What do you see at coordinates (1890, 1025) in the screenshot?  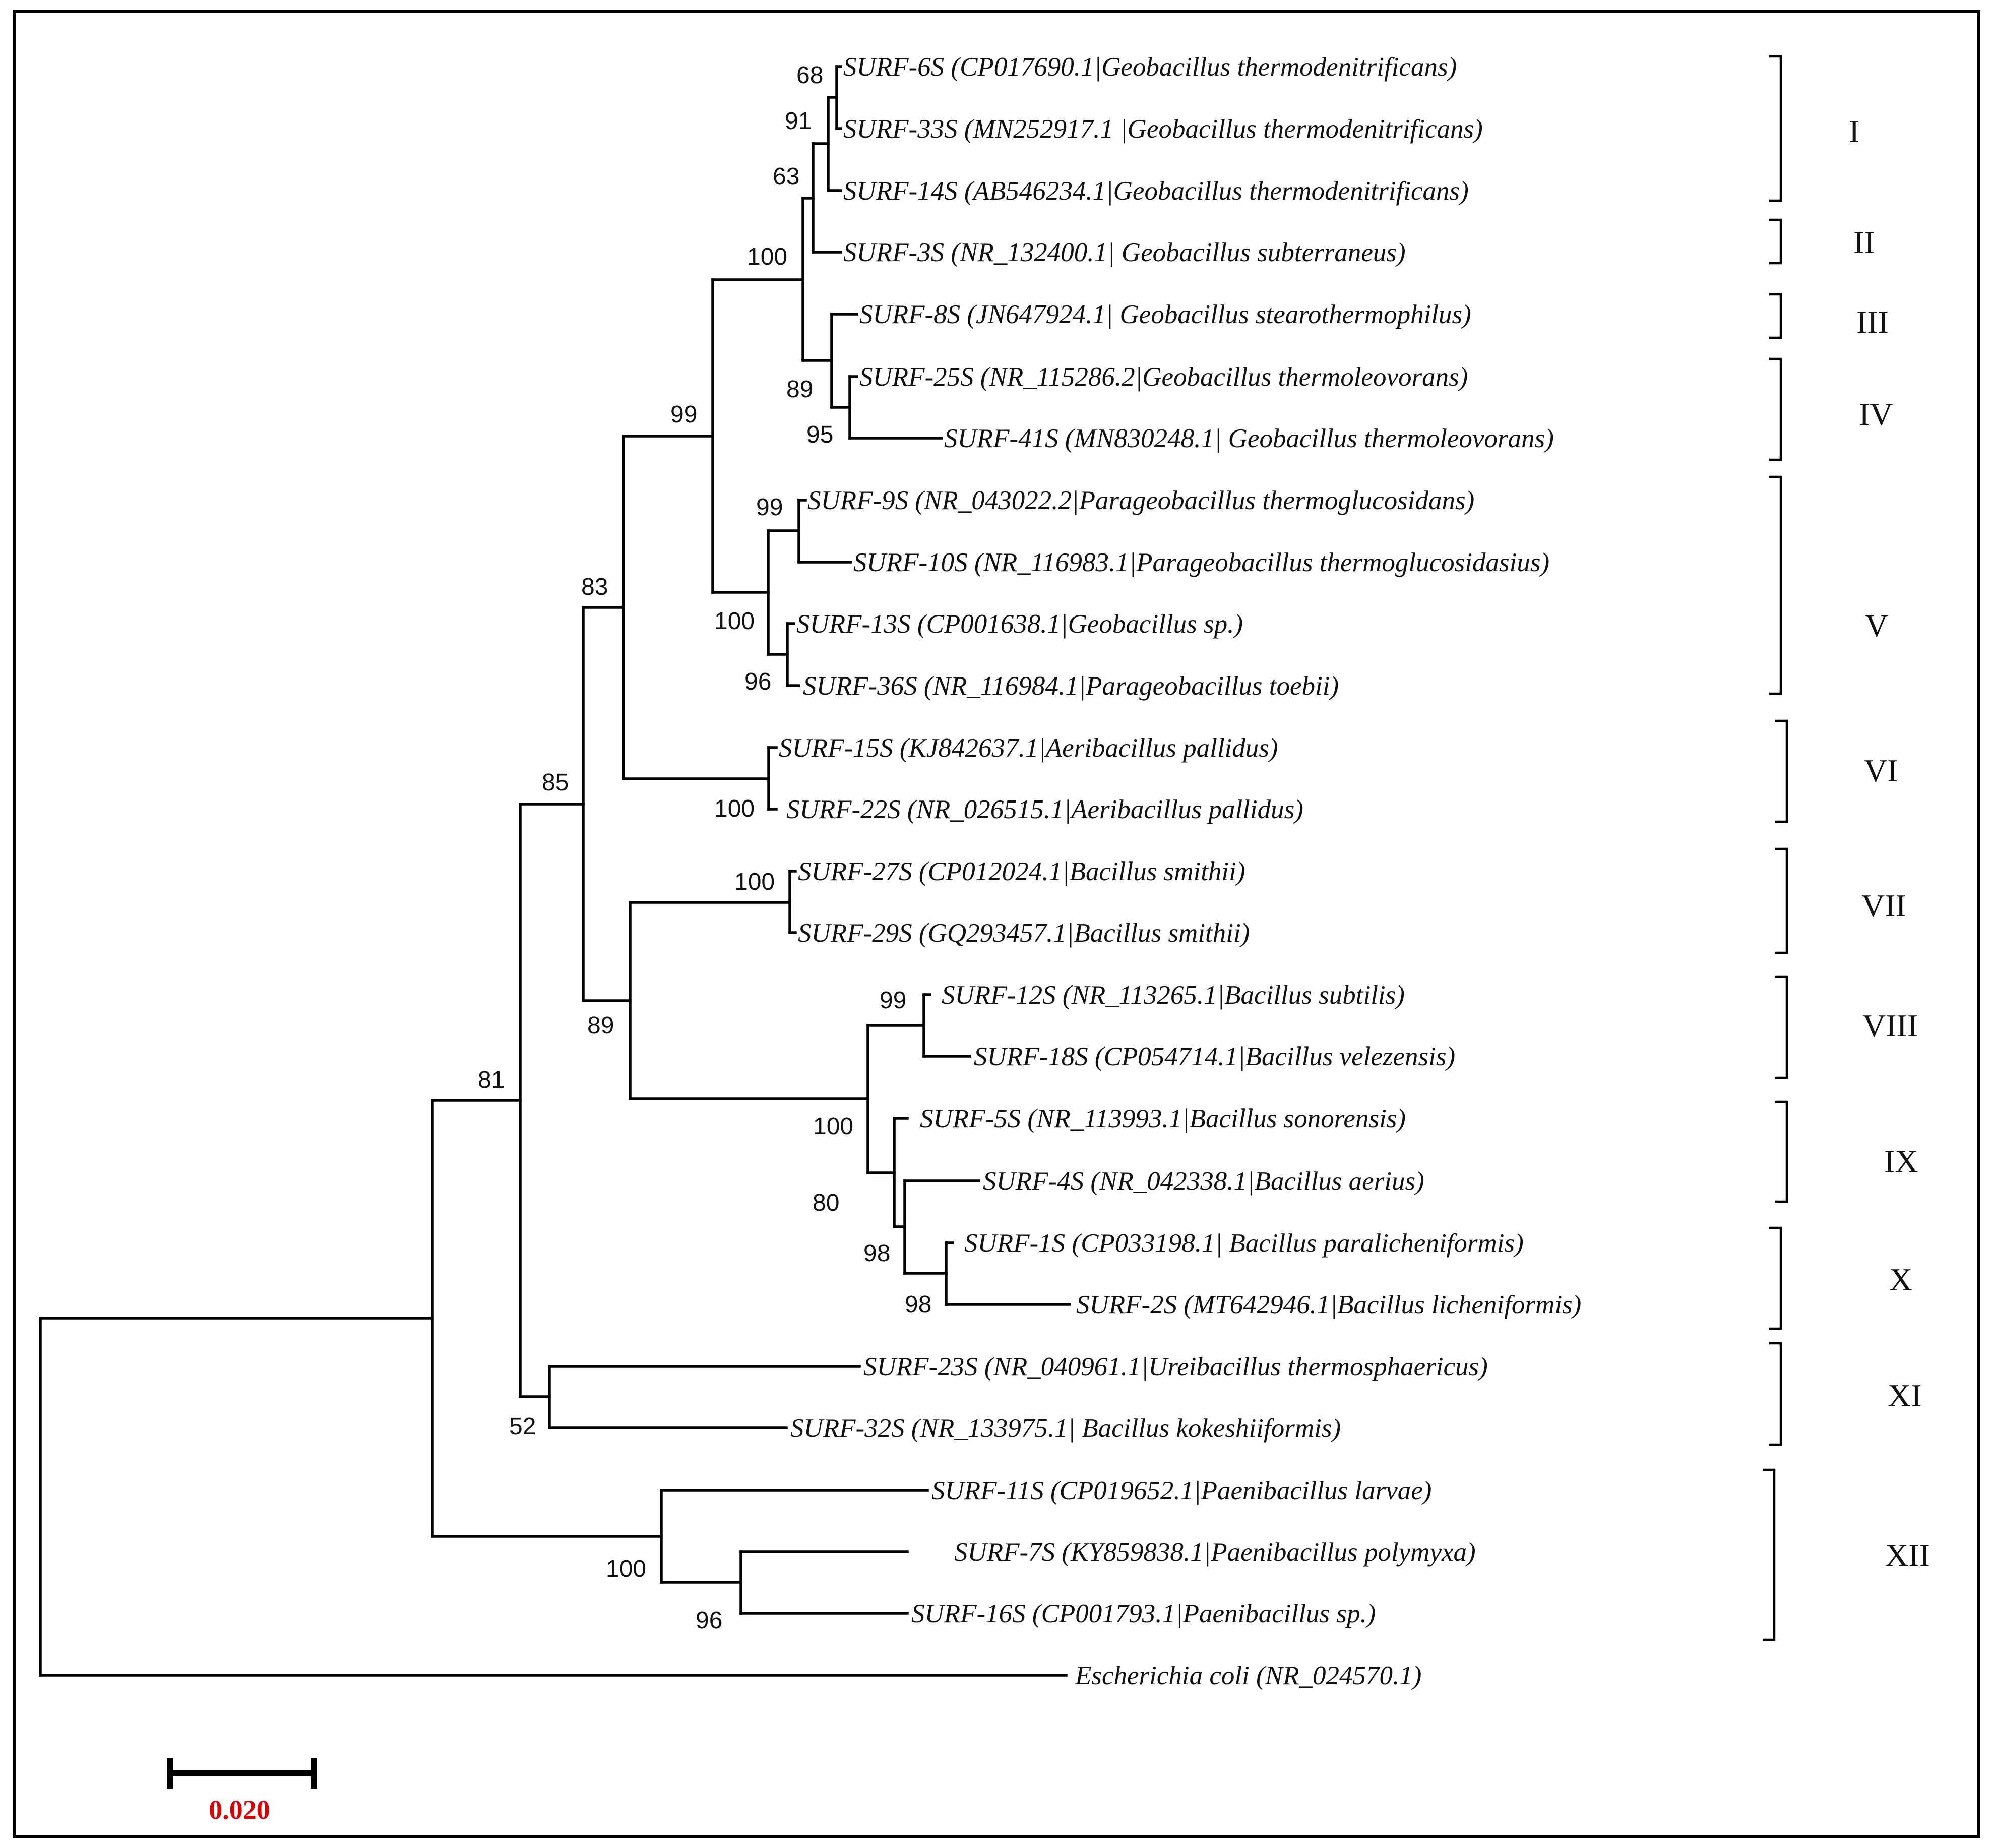 I see `clade-label: VIII` at bounding box center [1890, 1025].